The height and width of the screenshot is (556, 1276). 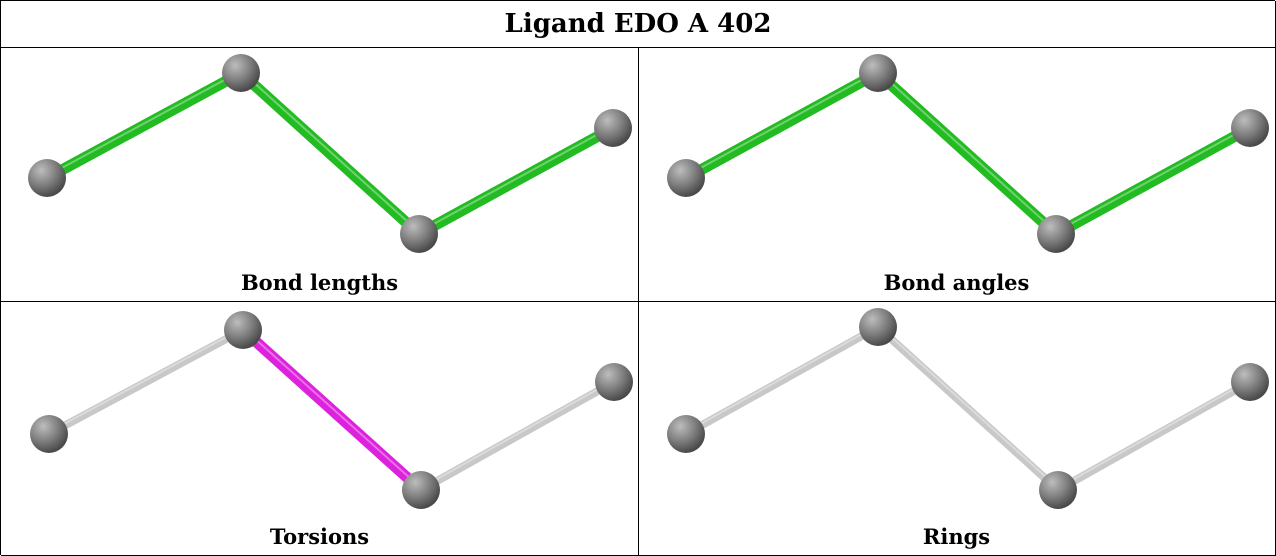 I want to click on panel-caption: Rings, so click(x=956, y=536).